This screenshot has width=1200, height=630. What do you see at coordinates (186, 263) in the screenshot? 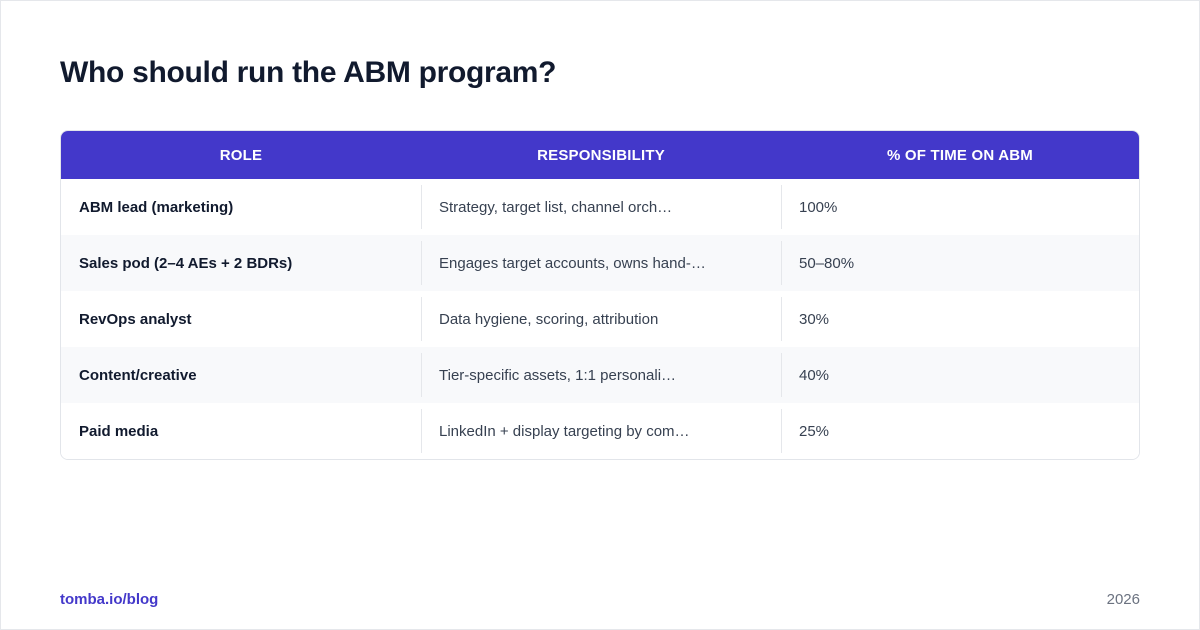
I see `cell-role: Sales pod (2–4 AEs + 2 BDRs)` at bounding box center [186, 263].